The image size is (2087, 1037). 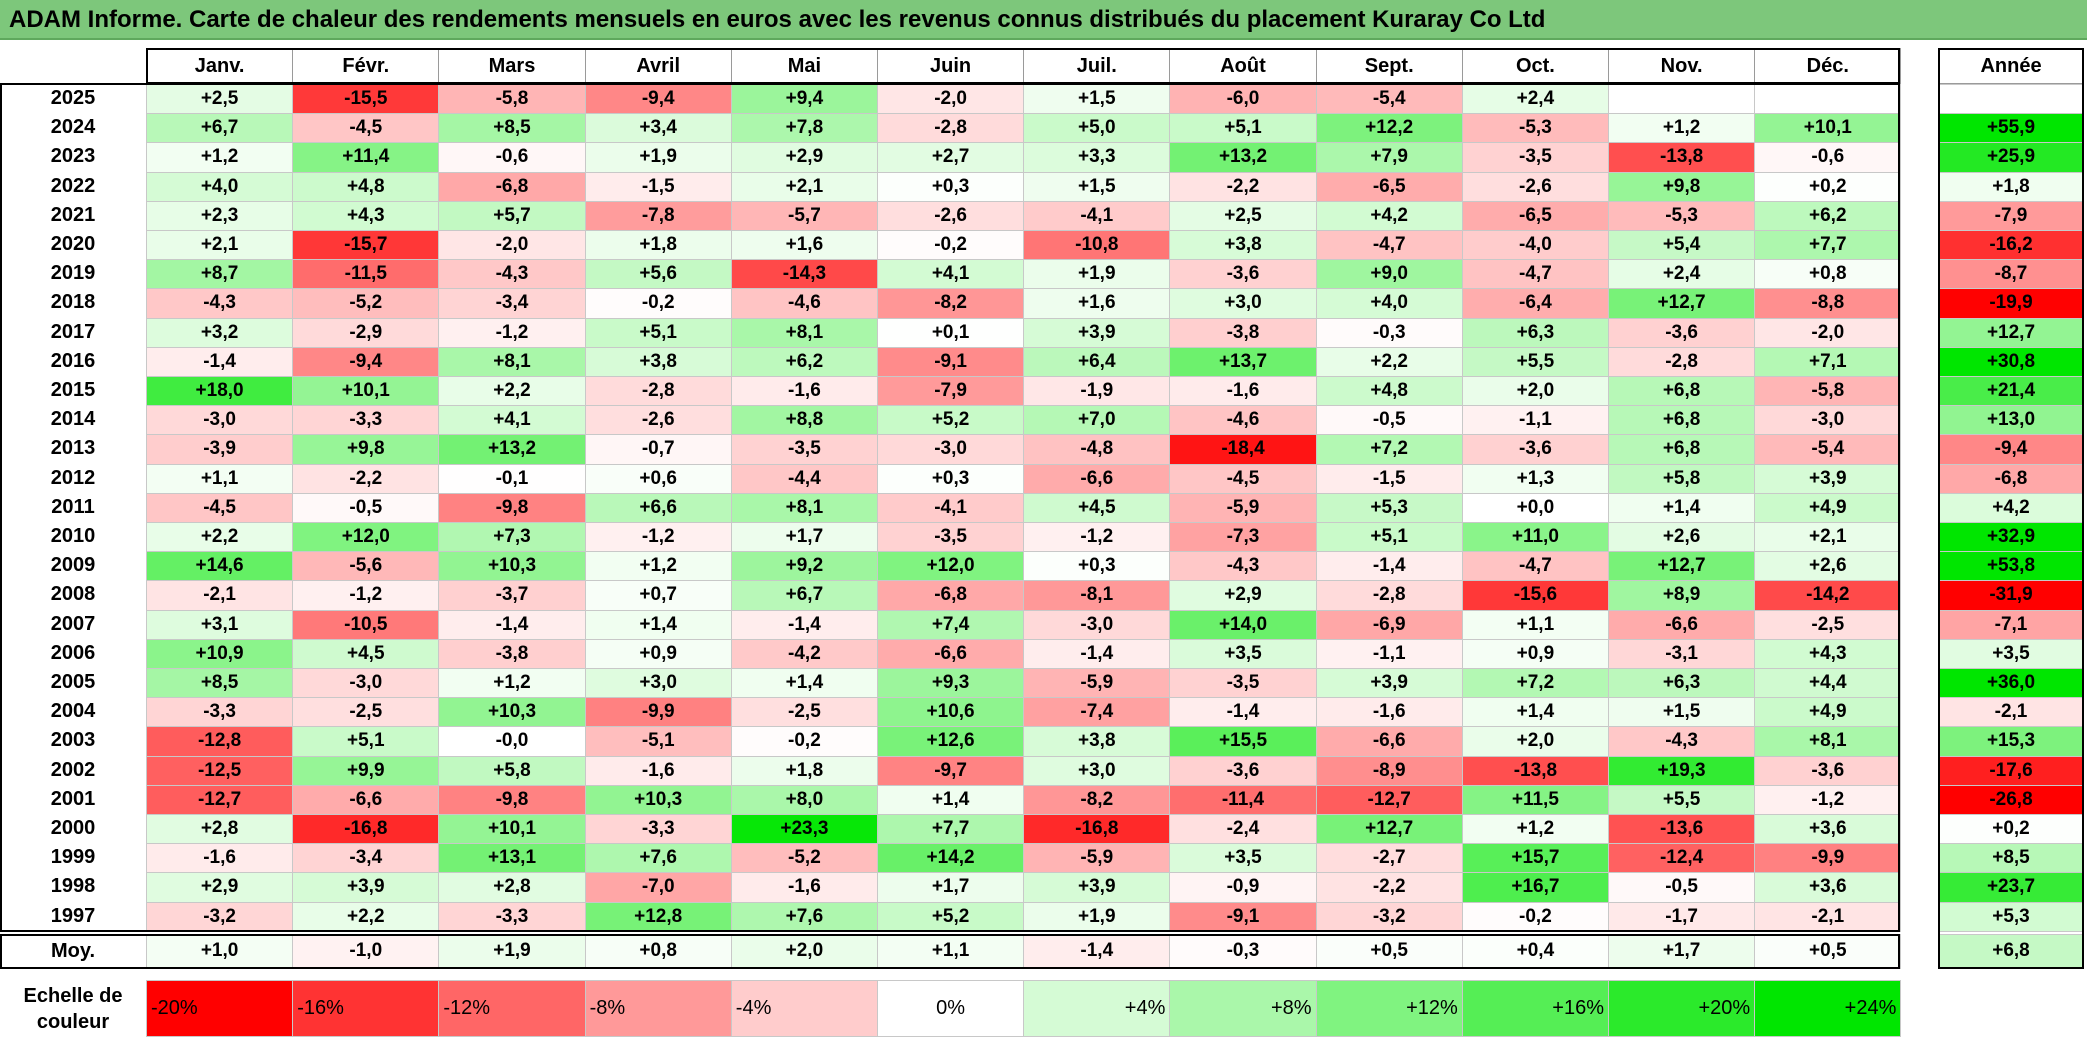 I want to click on average-cell: +0,4, so click(x=1535, y=951).